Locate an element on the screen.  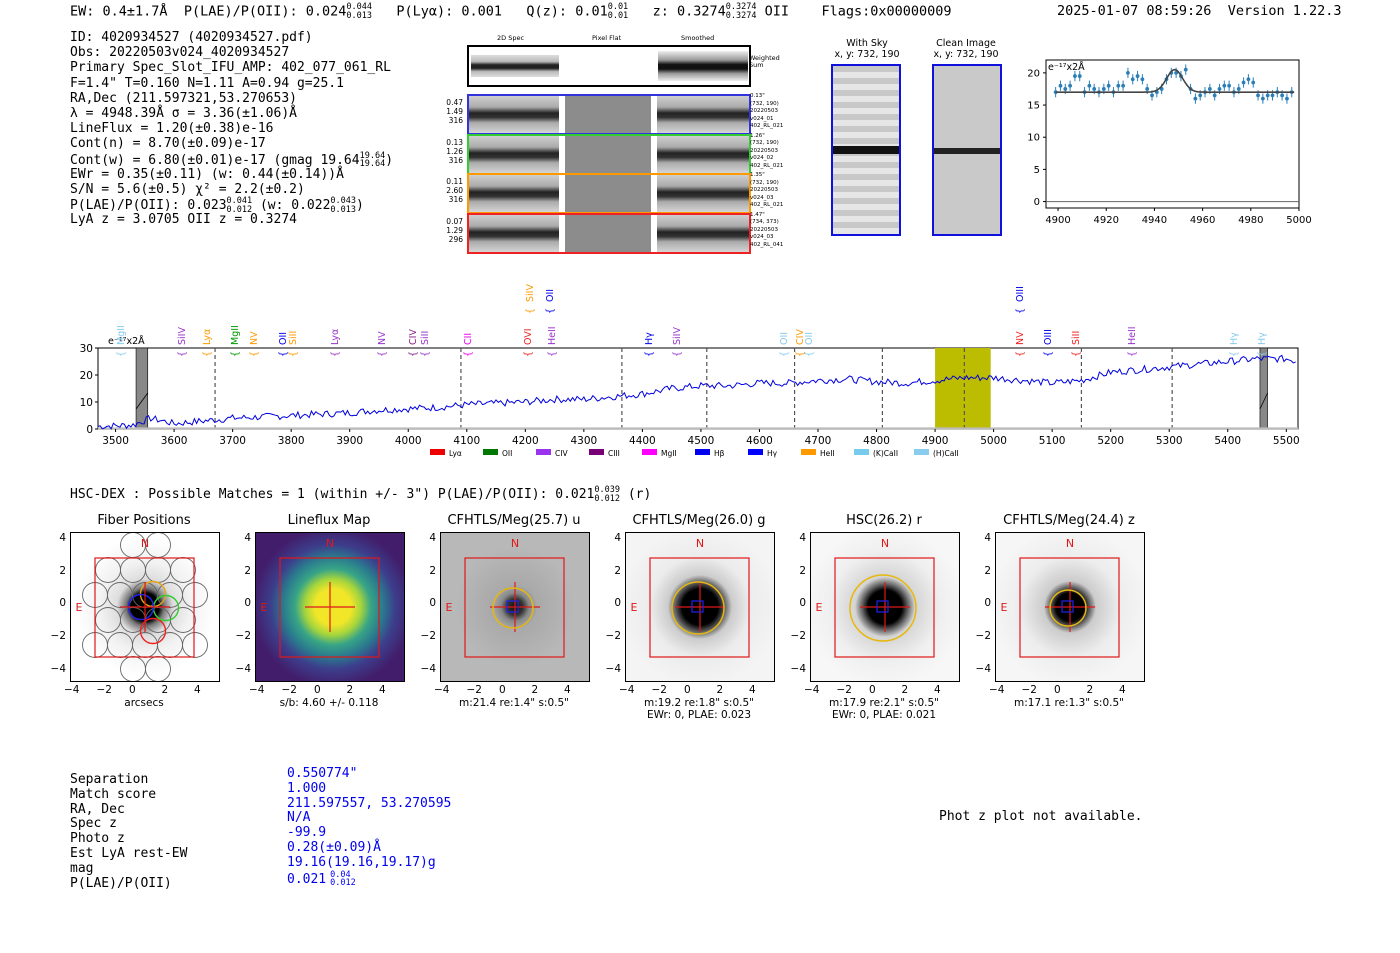
header-right: 2025-01-07 08:59:26 Version 1.22.3 is located at coordinates (1199, 11).